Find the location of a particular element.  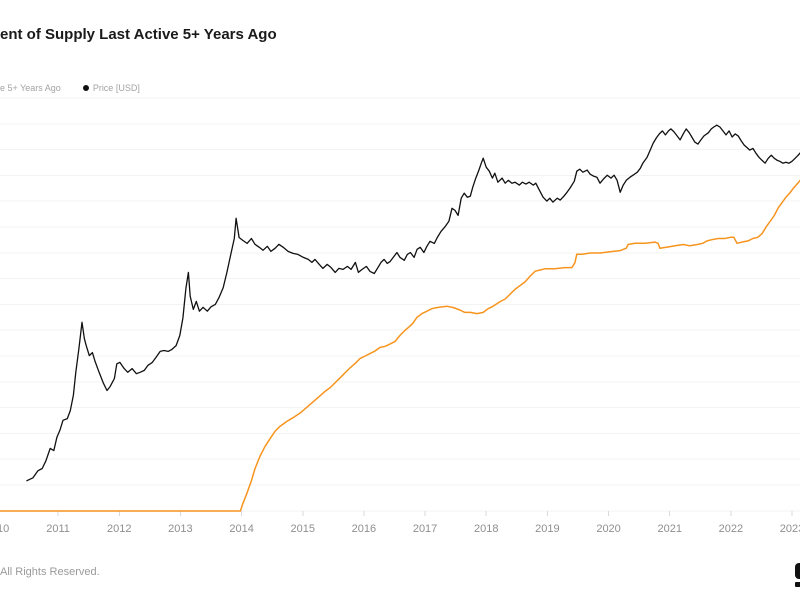

brand-logo is located at coordinates (797, 575).